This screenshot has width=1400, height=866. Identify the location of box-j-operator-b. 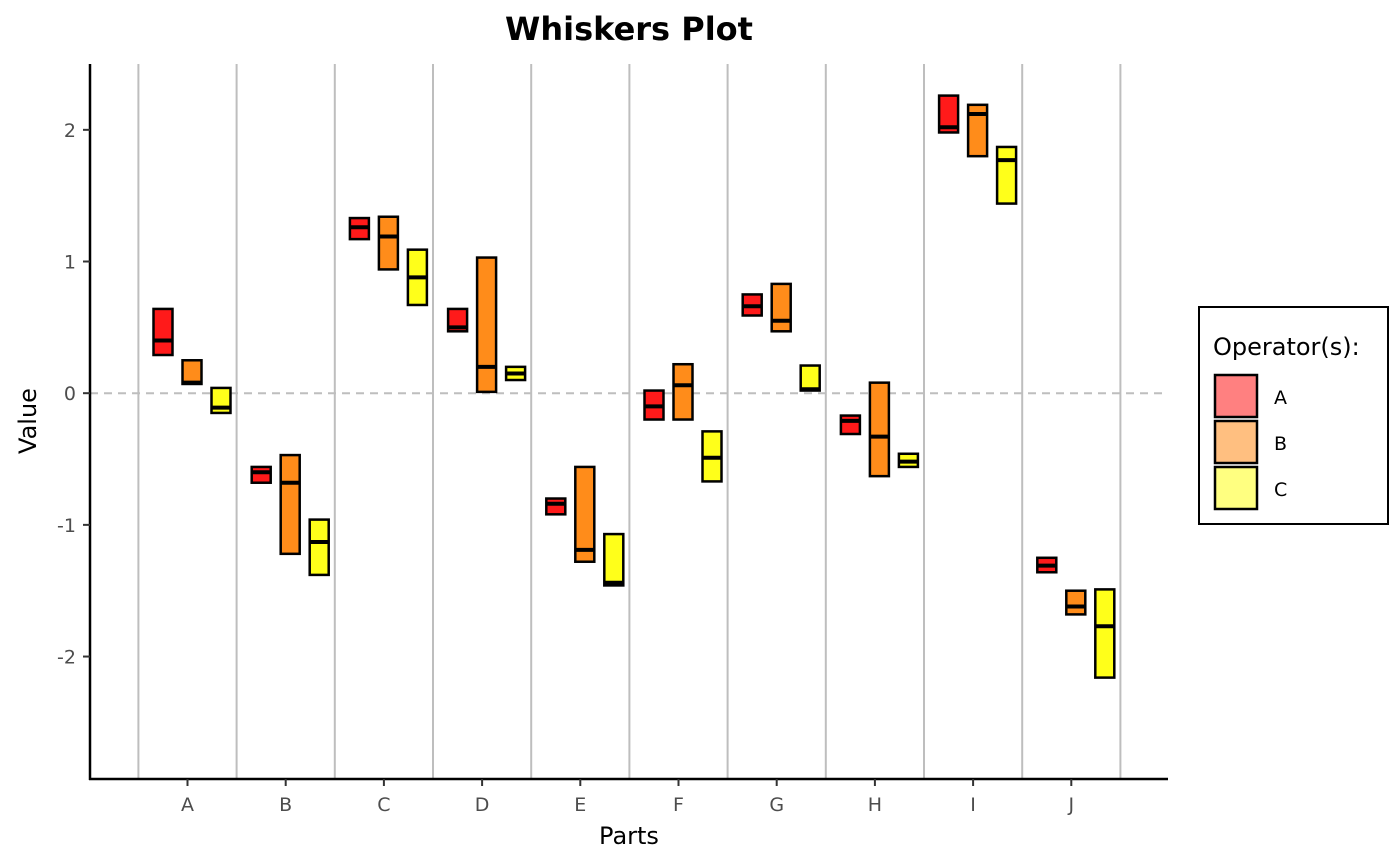
(1076, 602).